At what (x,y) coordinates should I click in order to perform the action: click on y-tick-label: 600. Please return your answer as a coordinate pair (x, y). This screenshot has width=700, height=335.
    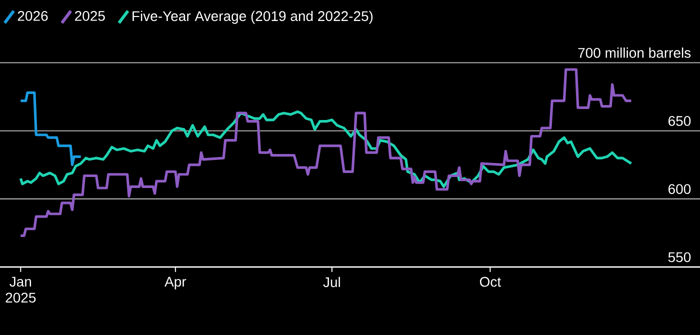
    Looking at the image, I should click on (679, 189).